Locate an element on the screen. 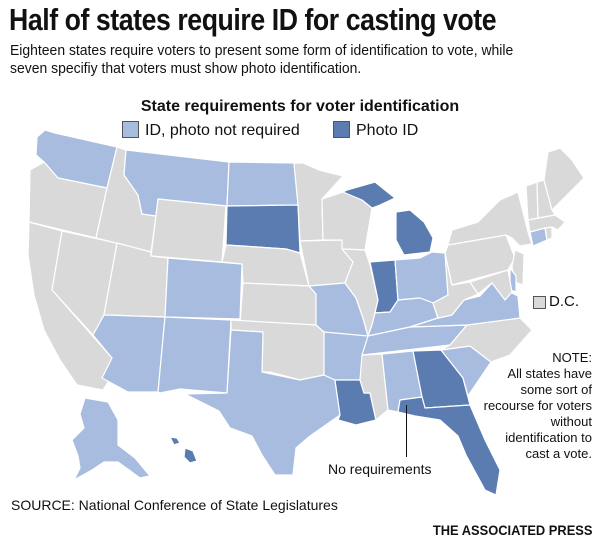 The image size is (600, 544). state-new-mexico is located at coordinates (194, 355).